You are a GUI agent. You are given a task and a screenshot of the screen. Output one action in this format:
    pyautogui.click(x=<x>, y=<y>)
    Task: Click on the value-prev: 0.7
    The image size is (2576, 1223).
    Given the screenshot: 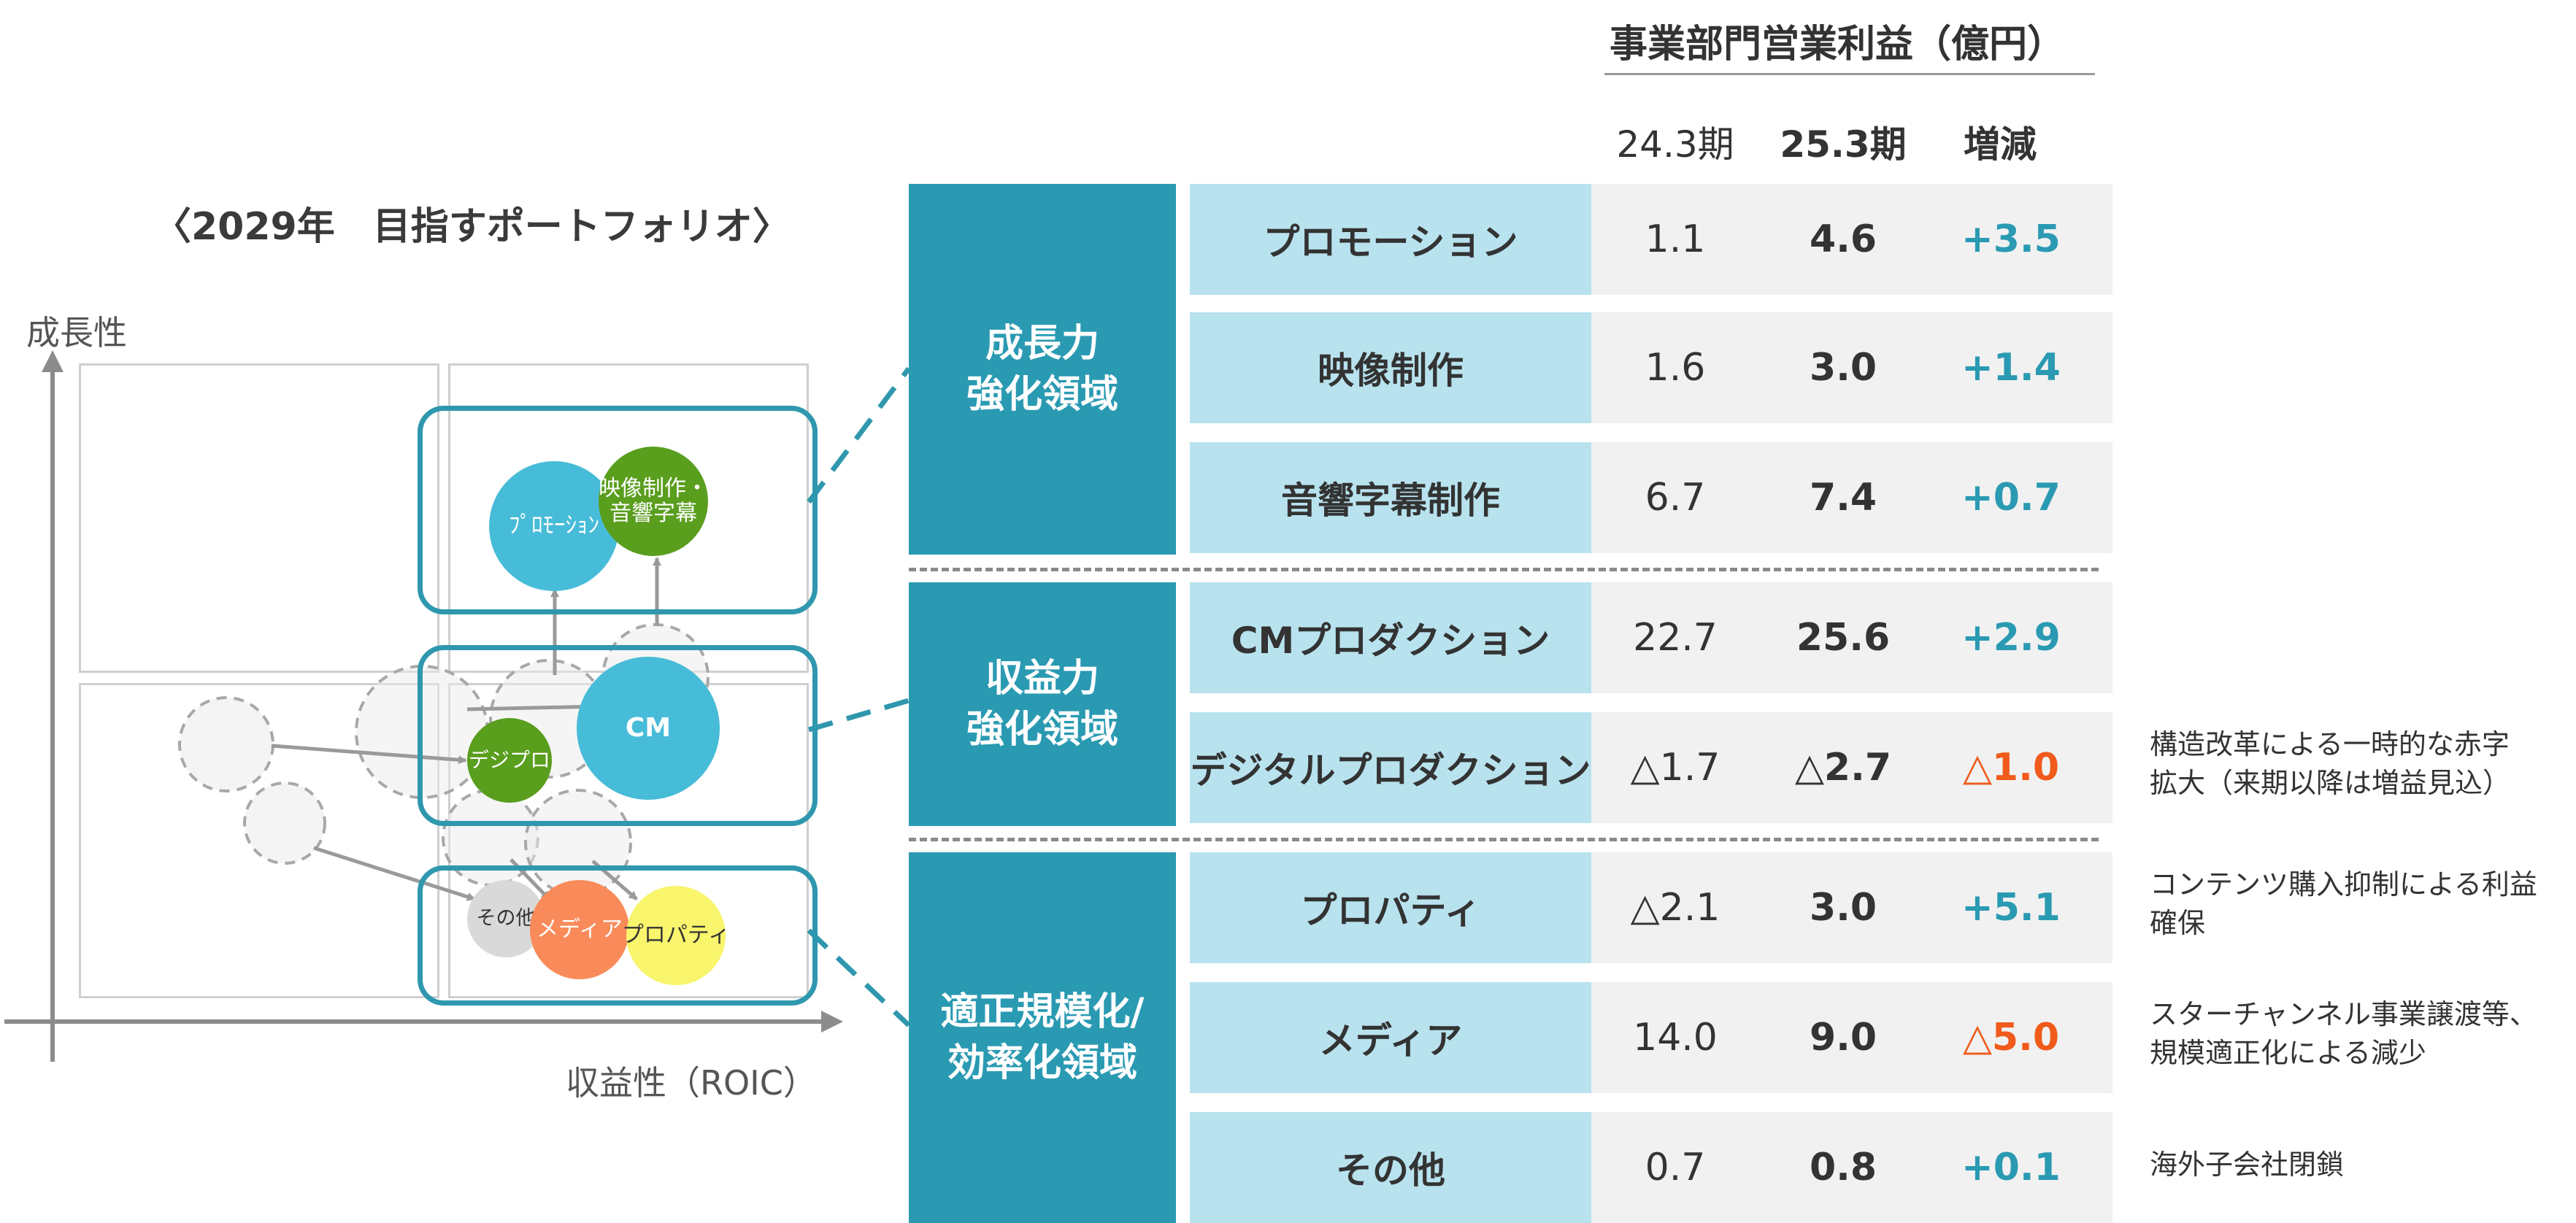 What is the action you would take?
    pyautogui.click(x=1675, y=1167)
    